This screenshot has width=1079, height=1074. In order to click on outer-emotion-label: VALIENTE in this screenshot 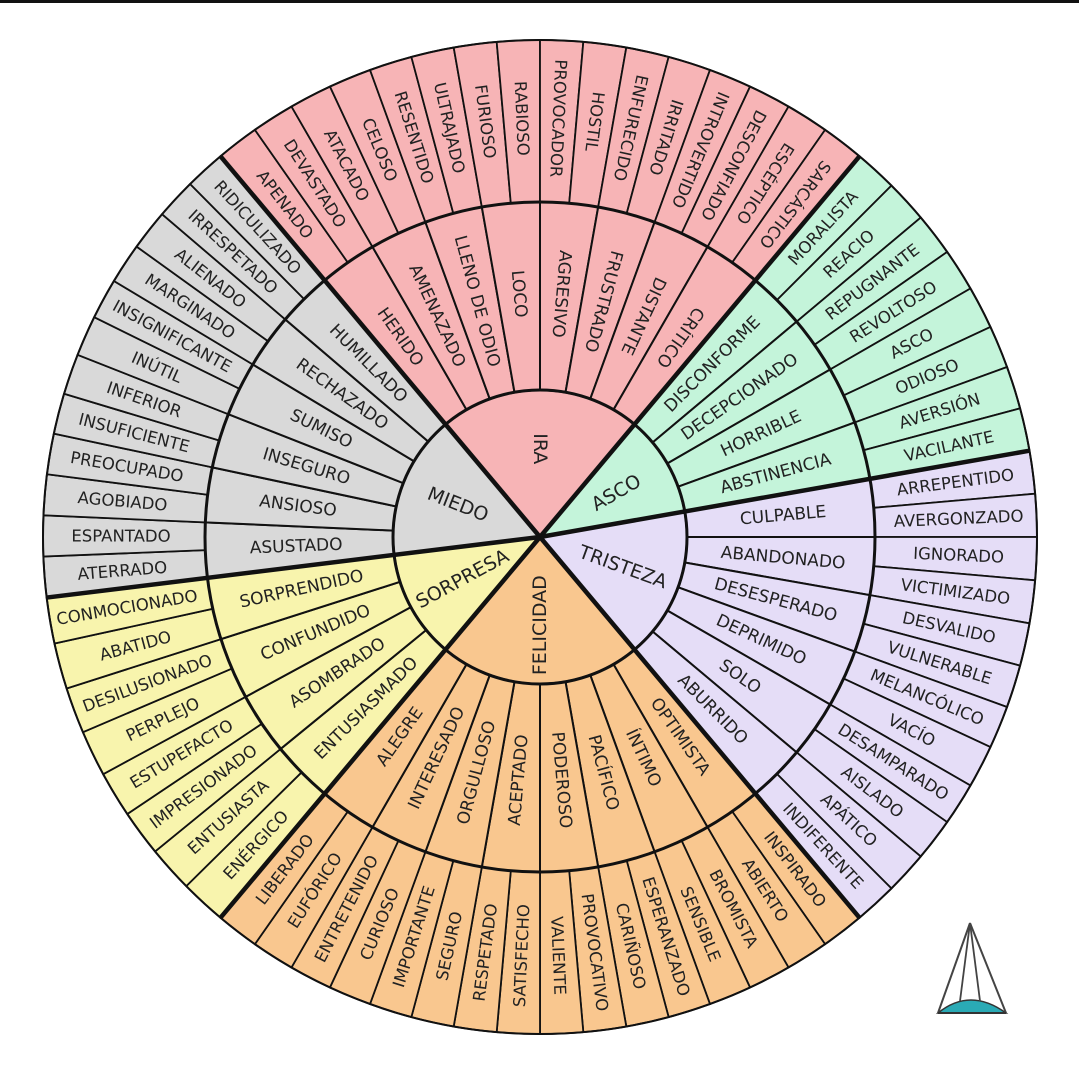, I will do `click(558, 956)`.